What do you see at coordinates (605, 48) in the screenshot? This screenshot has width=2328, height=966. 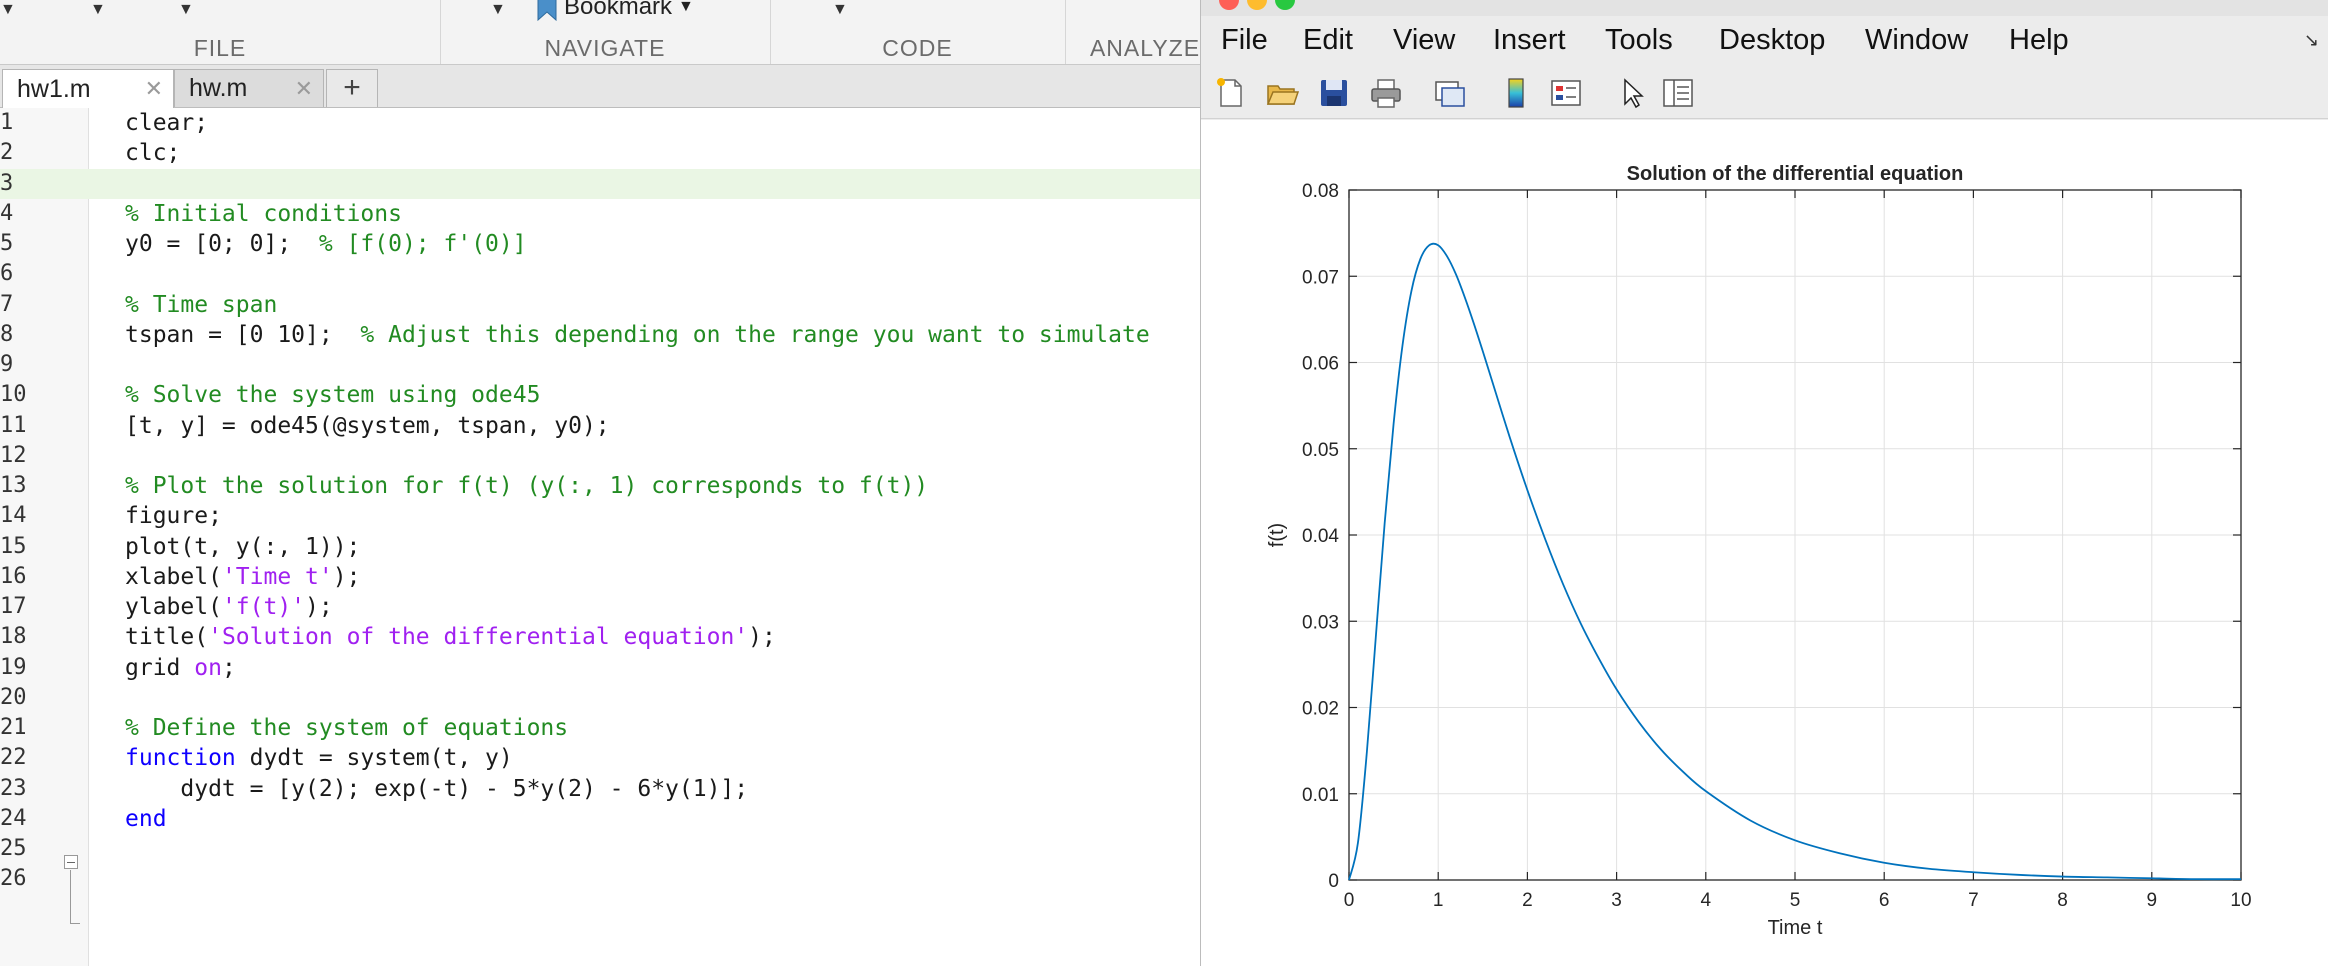 I see `section-label-navigate: NAVIGATE` at bounding box center [605, 48].